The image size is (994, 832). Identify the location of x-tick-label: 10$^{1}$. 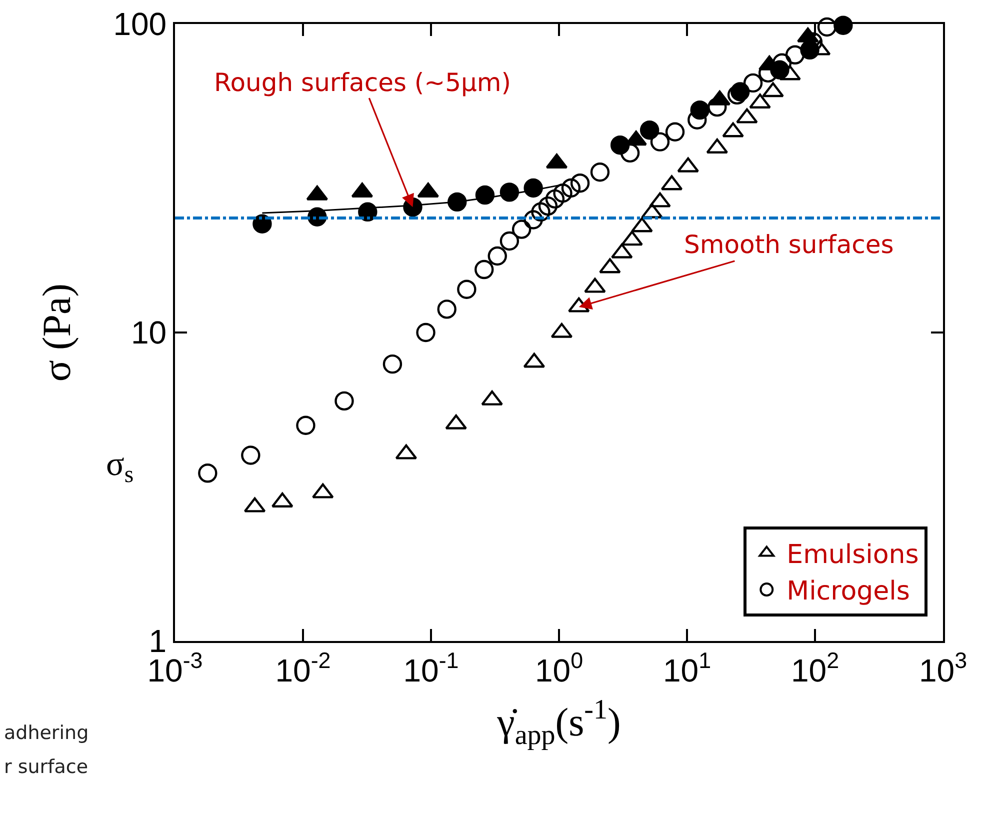
(687, 668).